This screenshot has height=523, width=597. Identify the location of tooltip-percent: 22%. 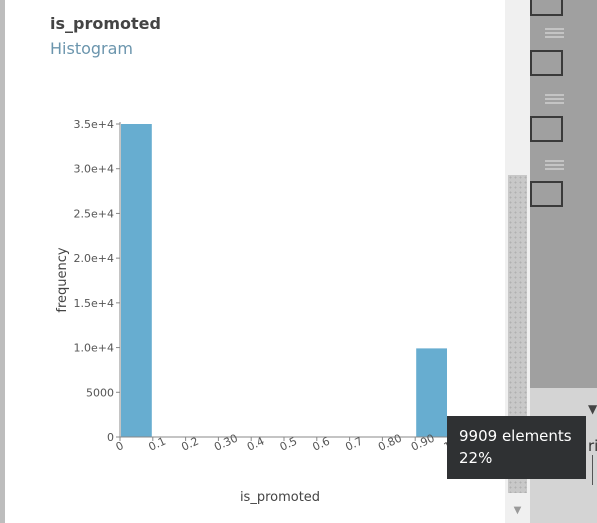
(476, 458).